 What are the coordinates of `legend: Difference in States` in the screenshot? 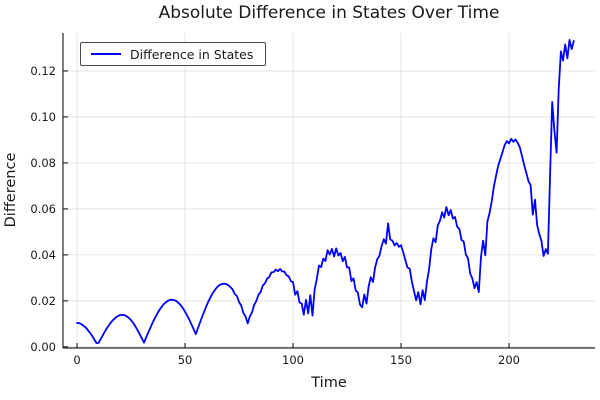 It's located at (173, 54).